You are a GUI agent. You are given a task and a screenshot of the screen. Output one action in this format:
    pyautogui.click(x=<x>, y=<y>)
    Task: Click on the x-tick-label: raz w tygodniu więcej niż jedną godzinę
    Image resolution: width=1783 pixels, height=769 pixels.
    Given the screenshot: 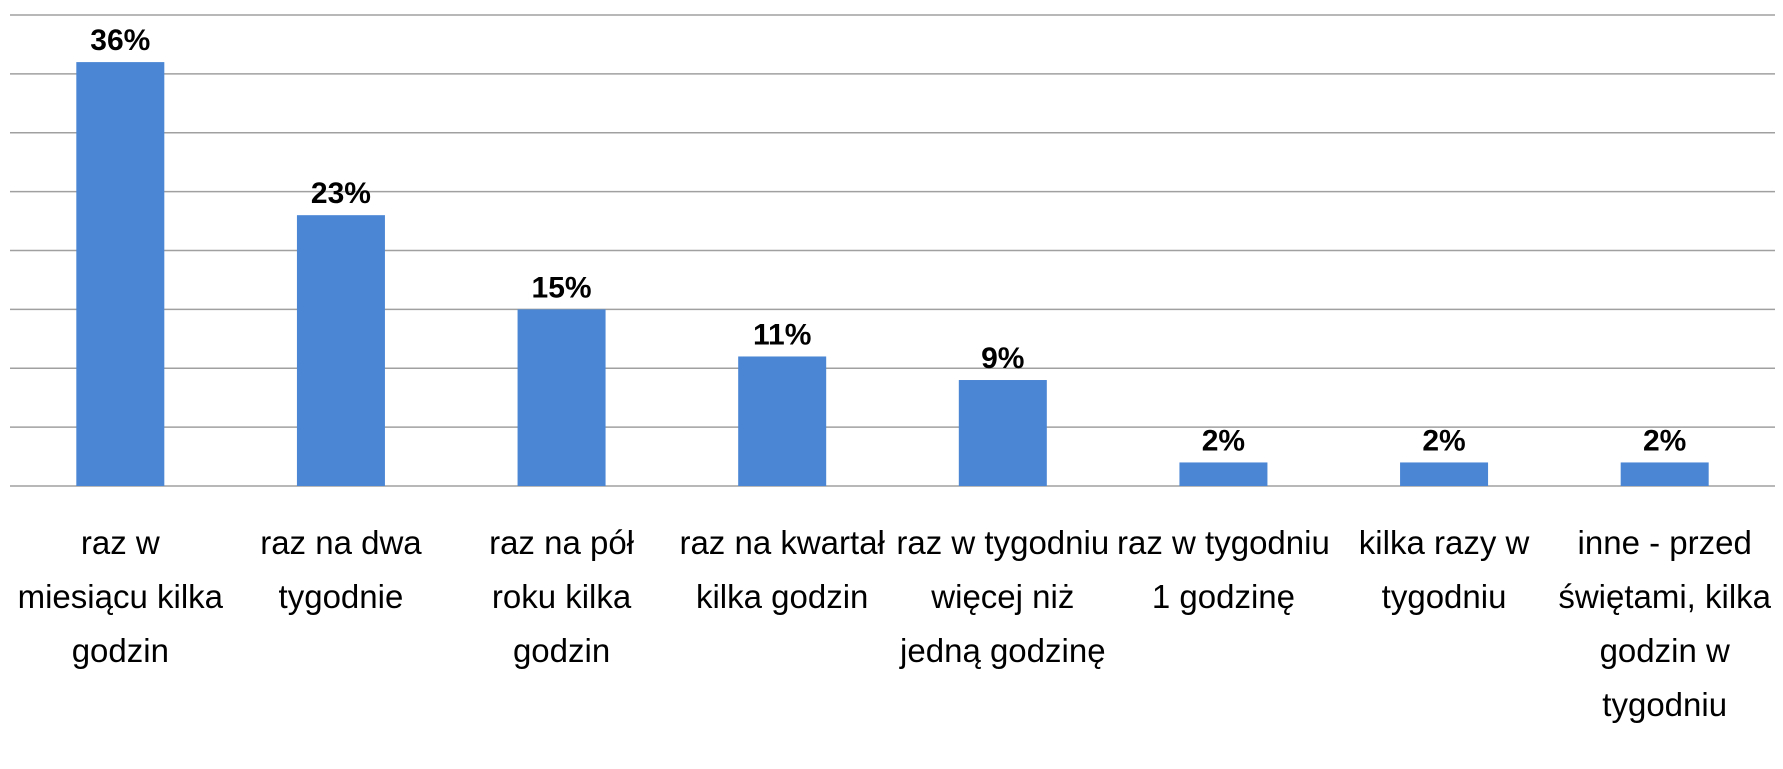 What is the action you would take?
    pyautogui.click(x=1003, y=596)
    